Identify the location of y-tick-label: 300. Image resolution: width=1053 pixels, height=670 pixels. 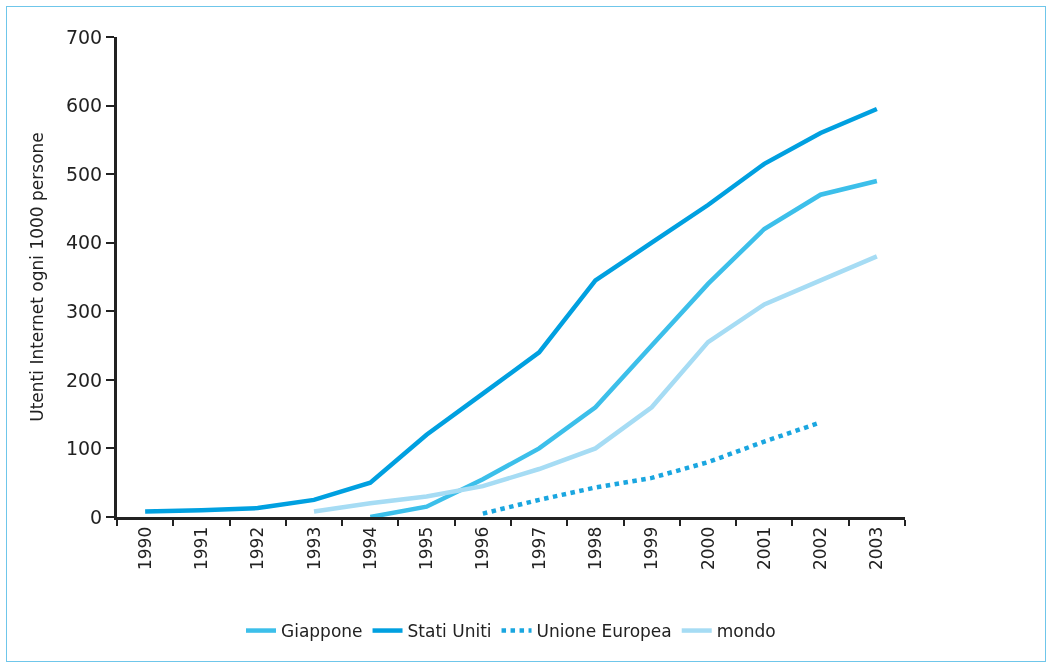
(84, 310).